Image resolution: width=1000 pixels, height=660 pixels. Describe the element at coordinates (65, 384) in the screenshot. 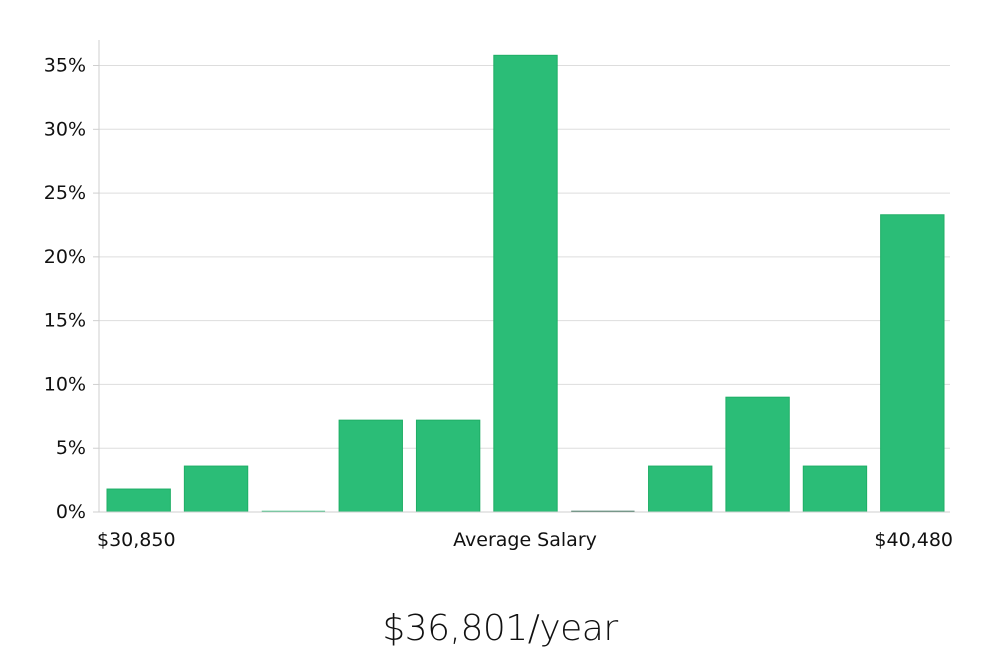

I see `y-tick-label: 10%` at that location.